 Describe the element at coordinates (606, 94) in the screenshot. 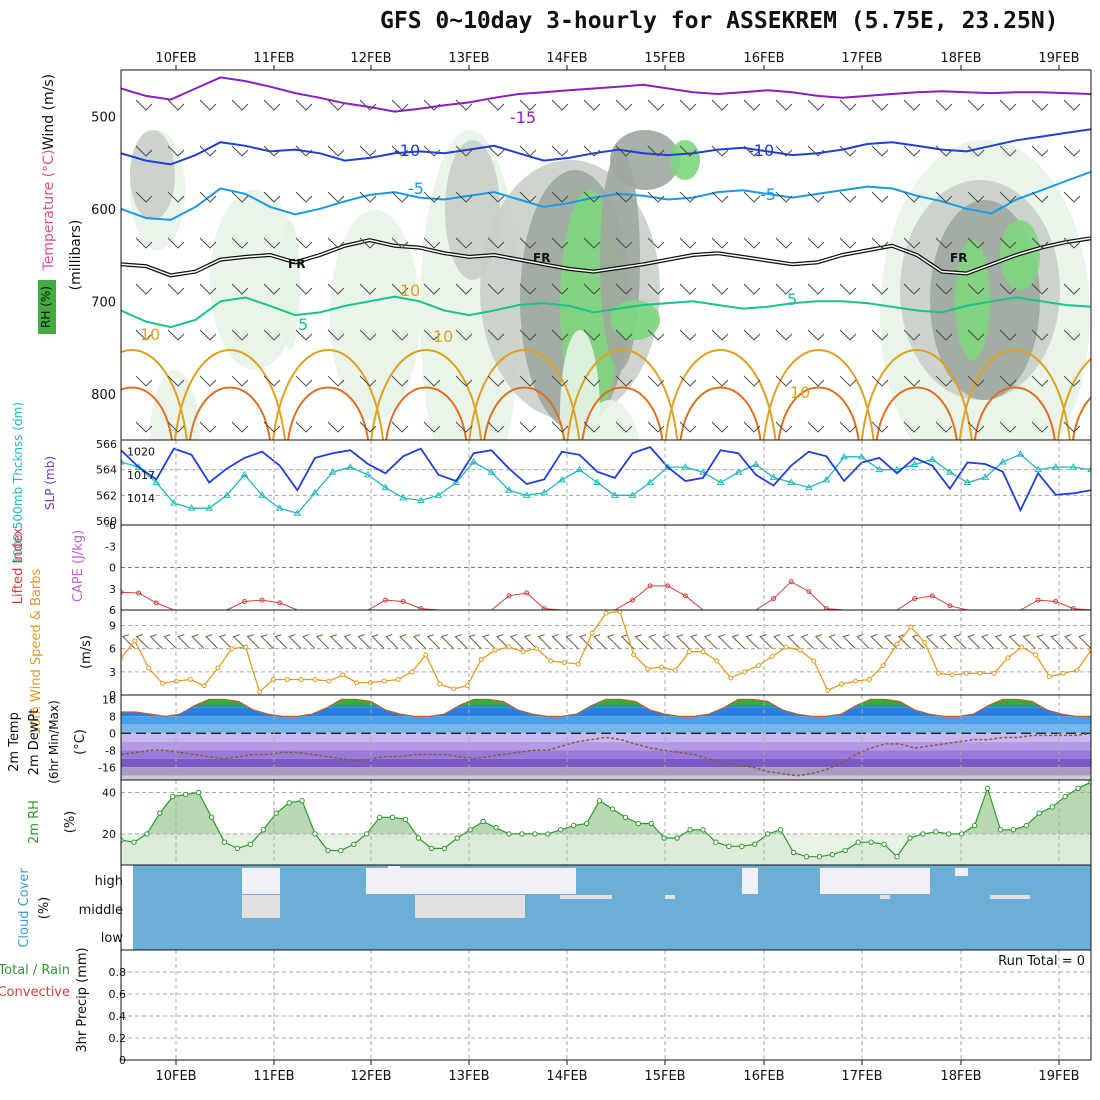

I see `isotherm-line` at that location.